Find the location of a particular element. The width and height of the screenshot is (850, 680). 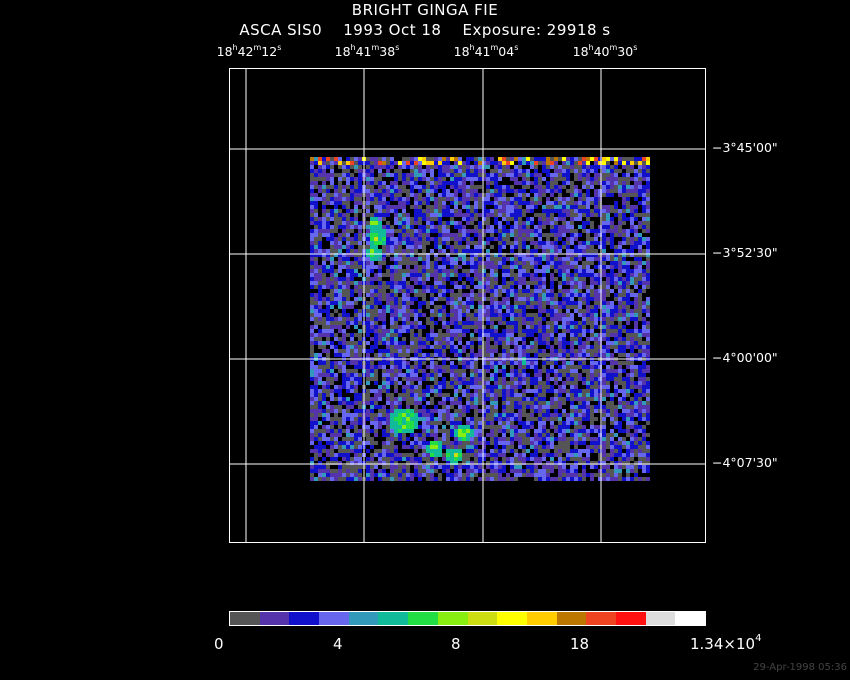

colorbar-label-1: 0 is located at coordinates (219, 644).